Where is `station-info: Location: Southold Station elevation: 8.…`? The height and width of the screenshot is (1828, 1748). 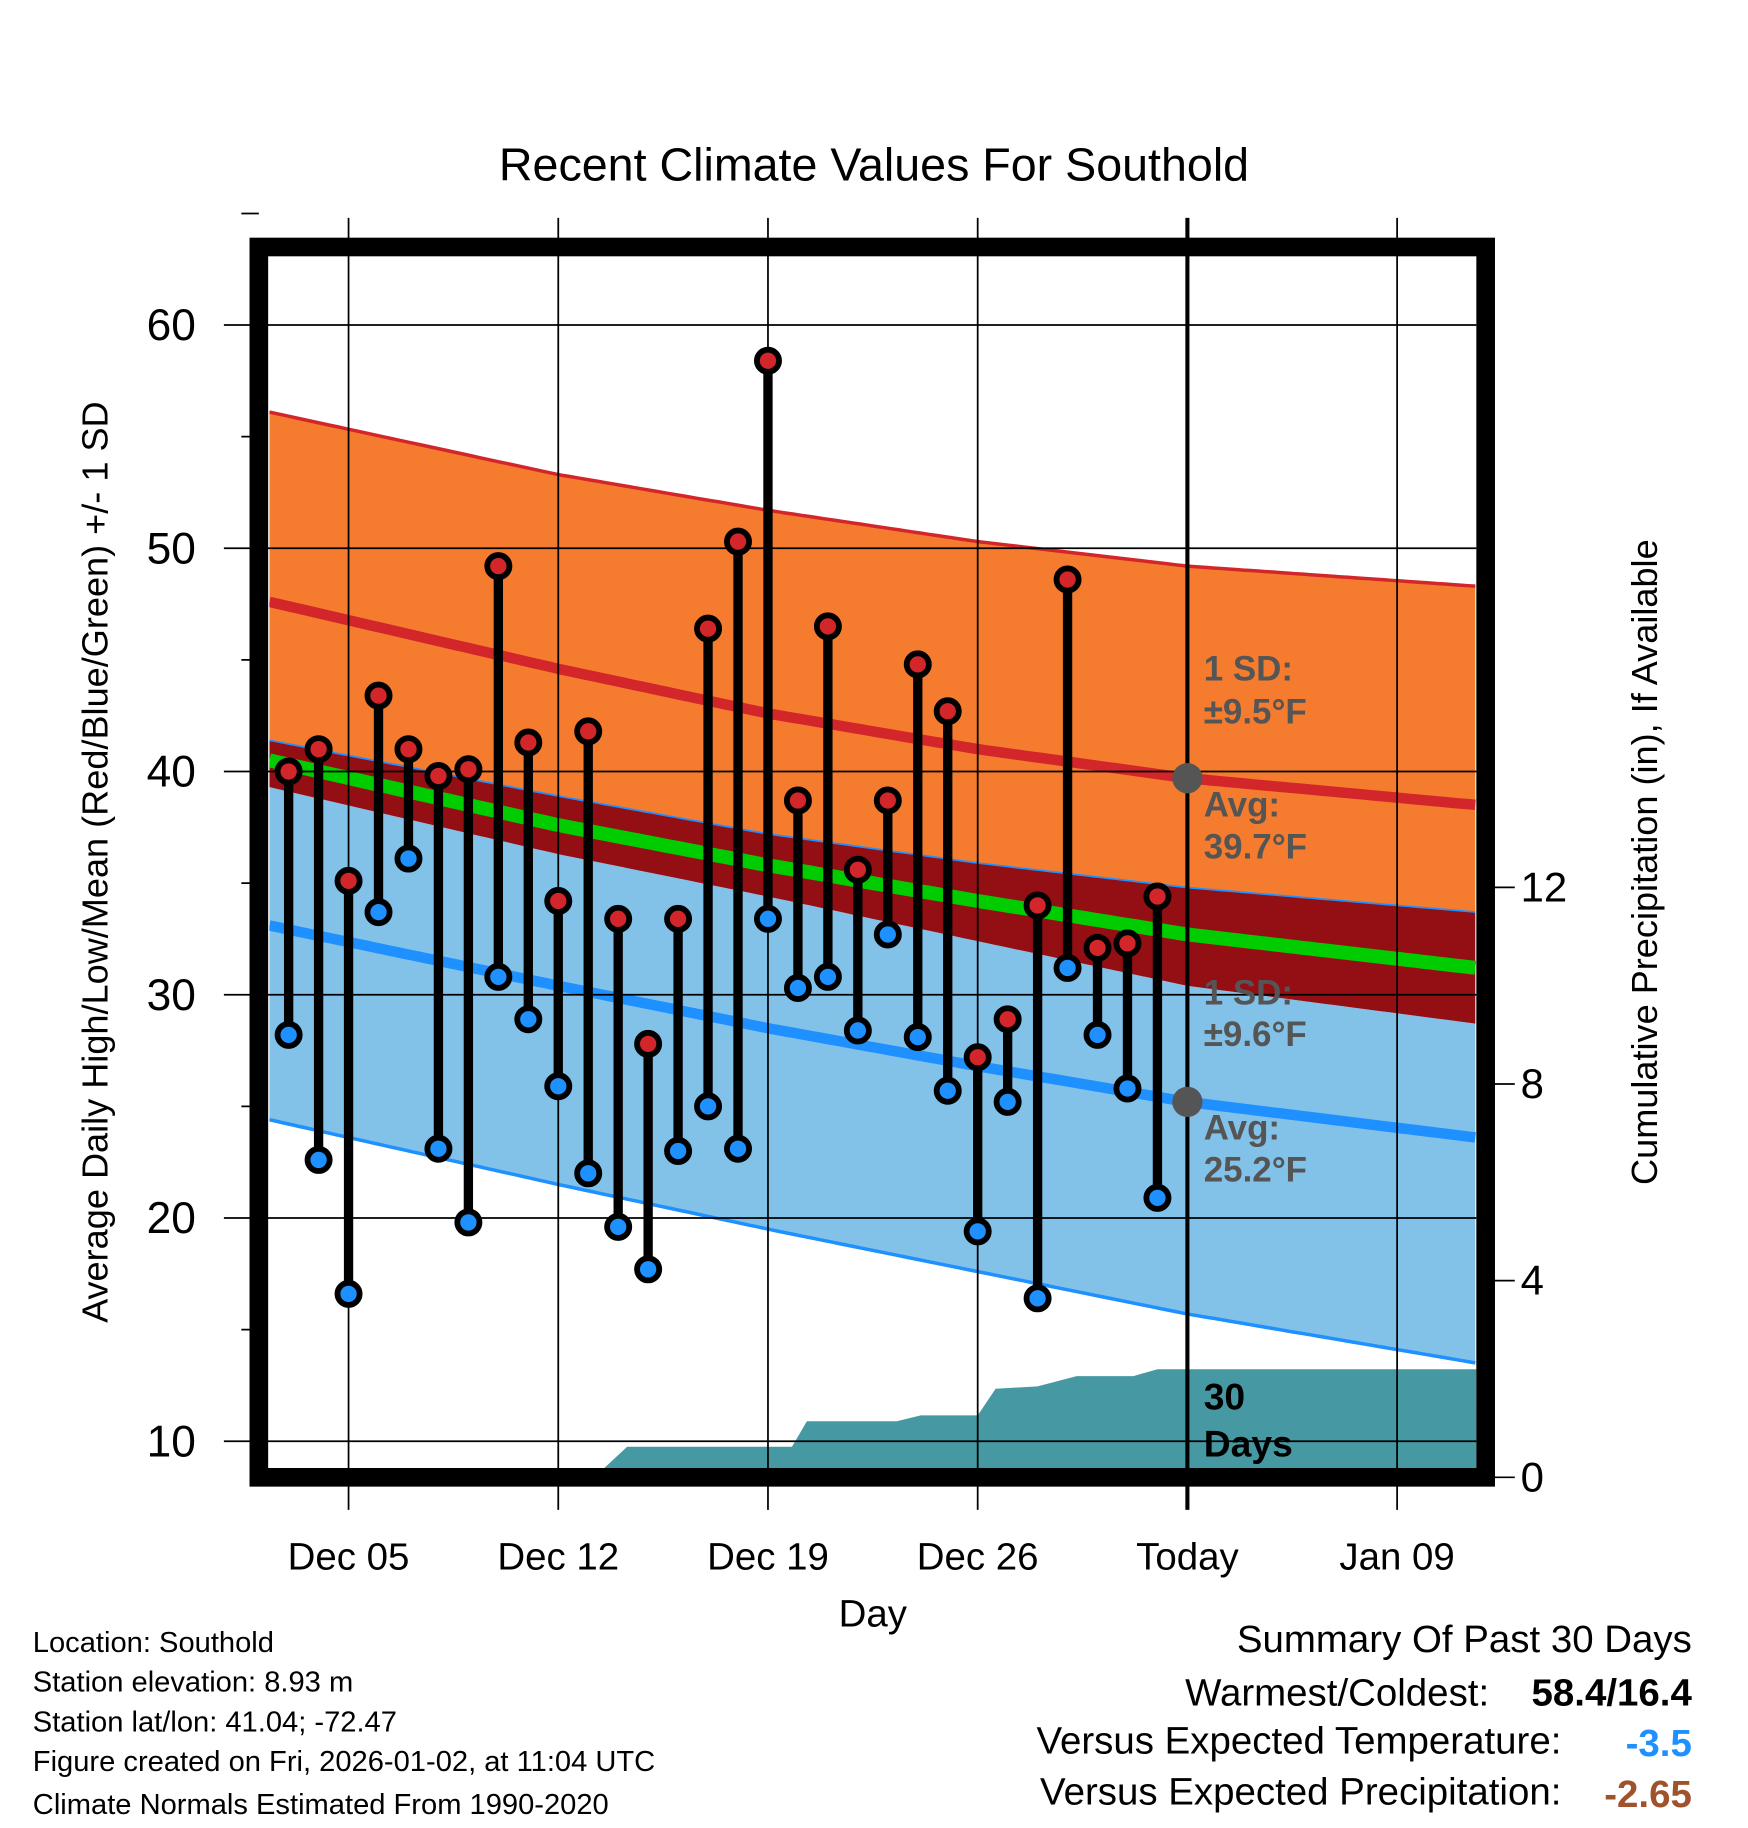 station-info: Location: Southold Station elevation: 8.… is located at coordinates (344, 1724).